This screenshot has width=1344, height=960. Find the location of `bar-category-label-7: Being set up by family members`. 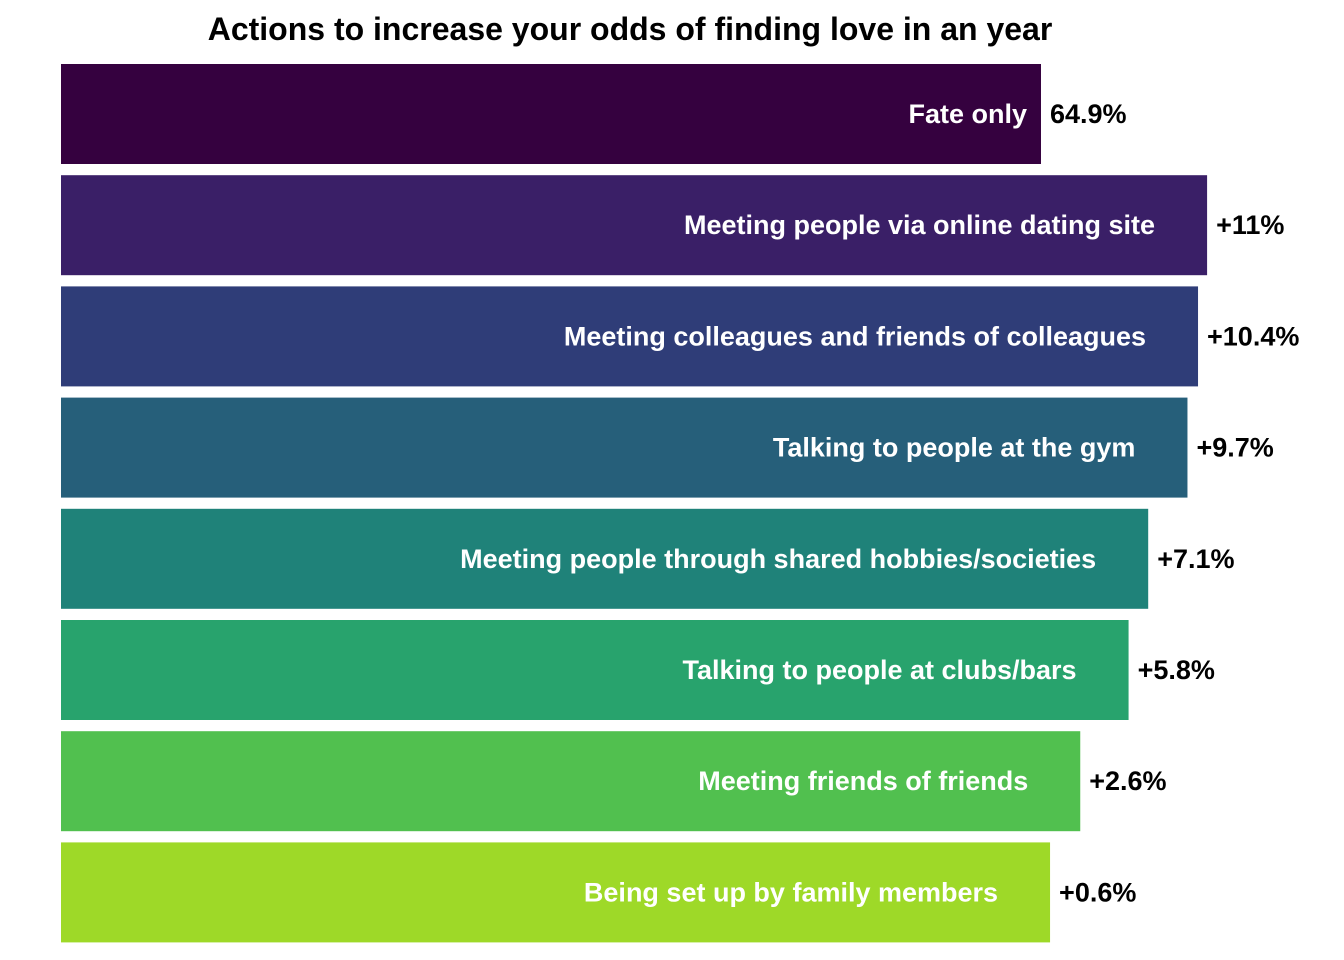

bar-category-label-7: Being set up by family members is located at coordinates (791, 892).